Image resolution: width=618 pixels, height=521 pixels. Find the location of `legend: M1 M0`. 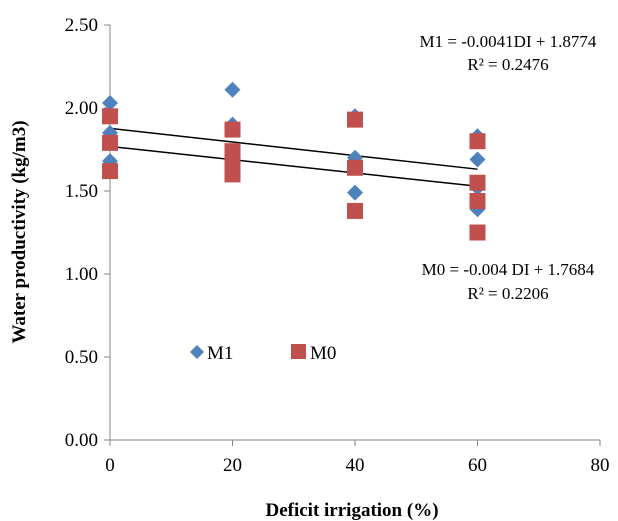

legend: M1 M0 is located at coordinates (263, 353).